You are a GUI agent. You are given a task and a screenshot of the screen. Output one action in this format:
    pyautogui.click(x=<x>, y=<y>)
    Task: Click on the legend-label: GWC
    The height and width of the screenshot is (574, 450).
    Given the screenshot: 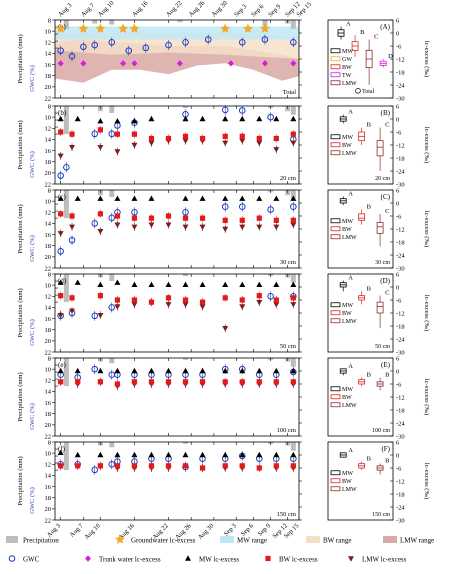 What is the action you would take?
    pyautogui.click(x=31, y=560)
    